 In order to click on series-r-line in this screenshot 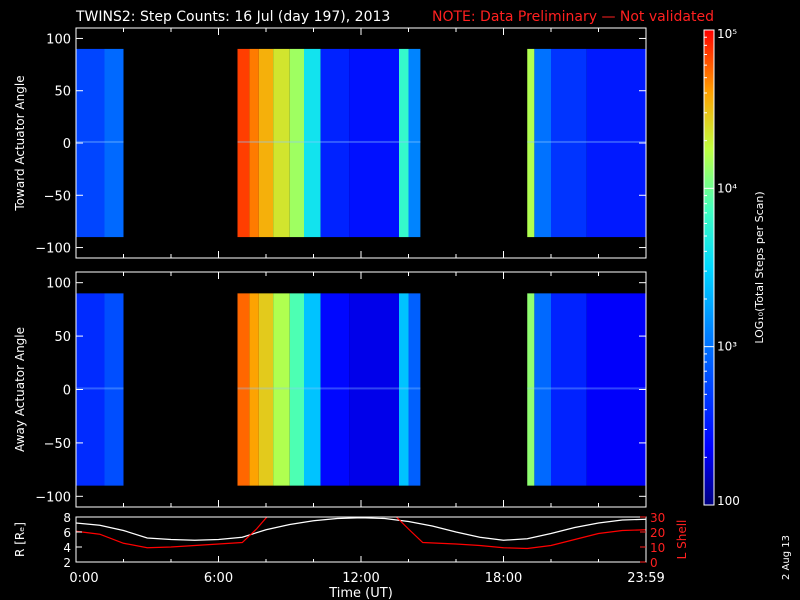, I will do `click(361, 529)`.